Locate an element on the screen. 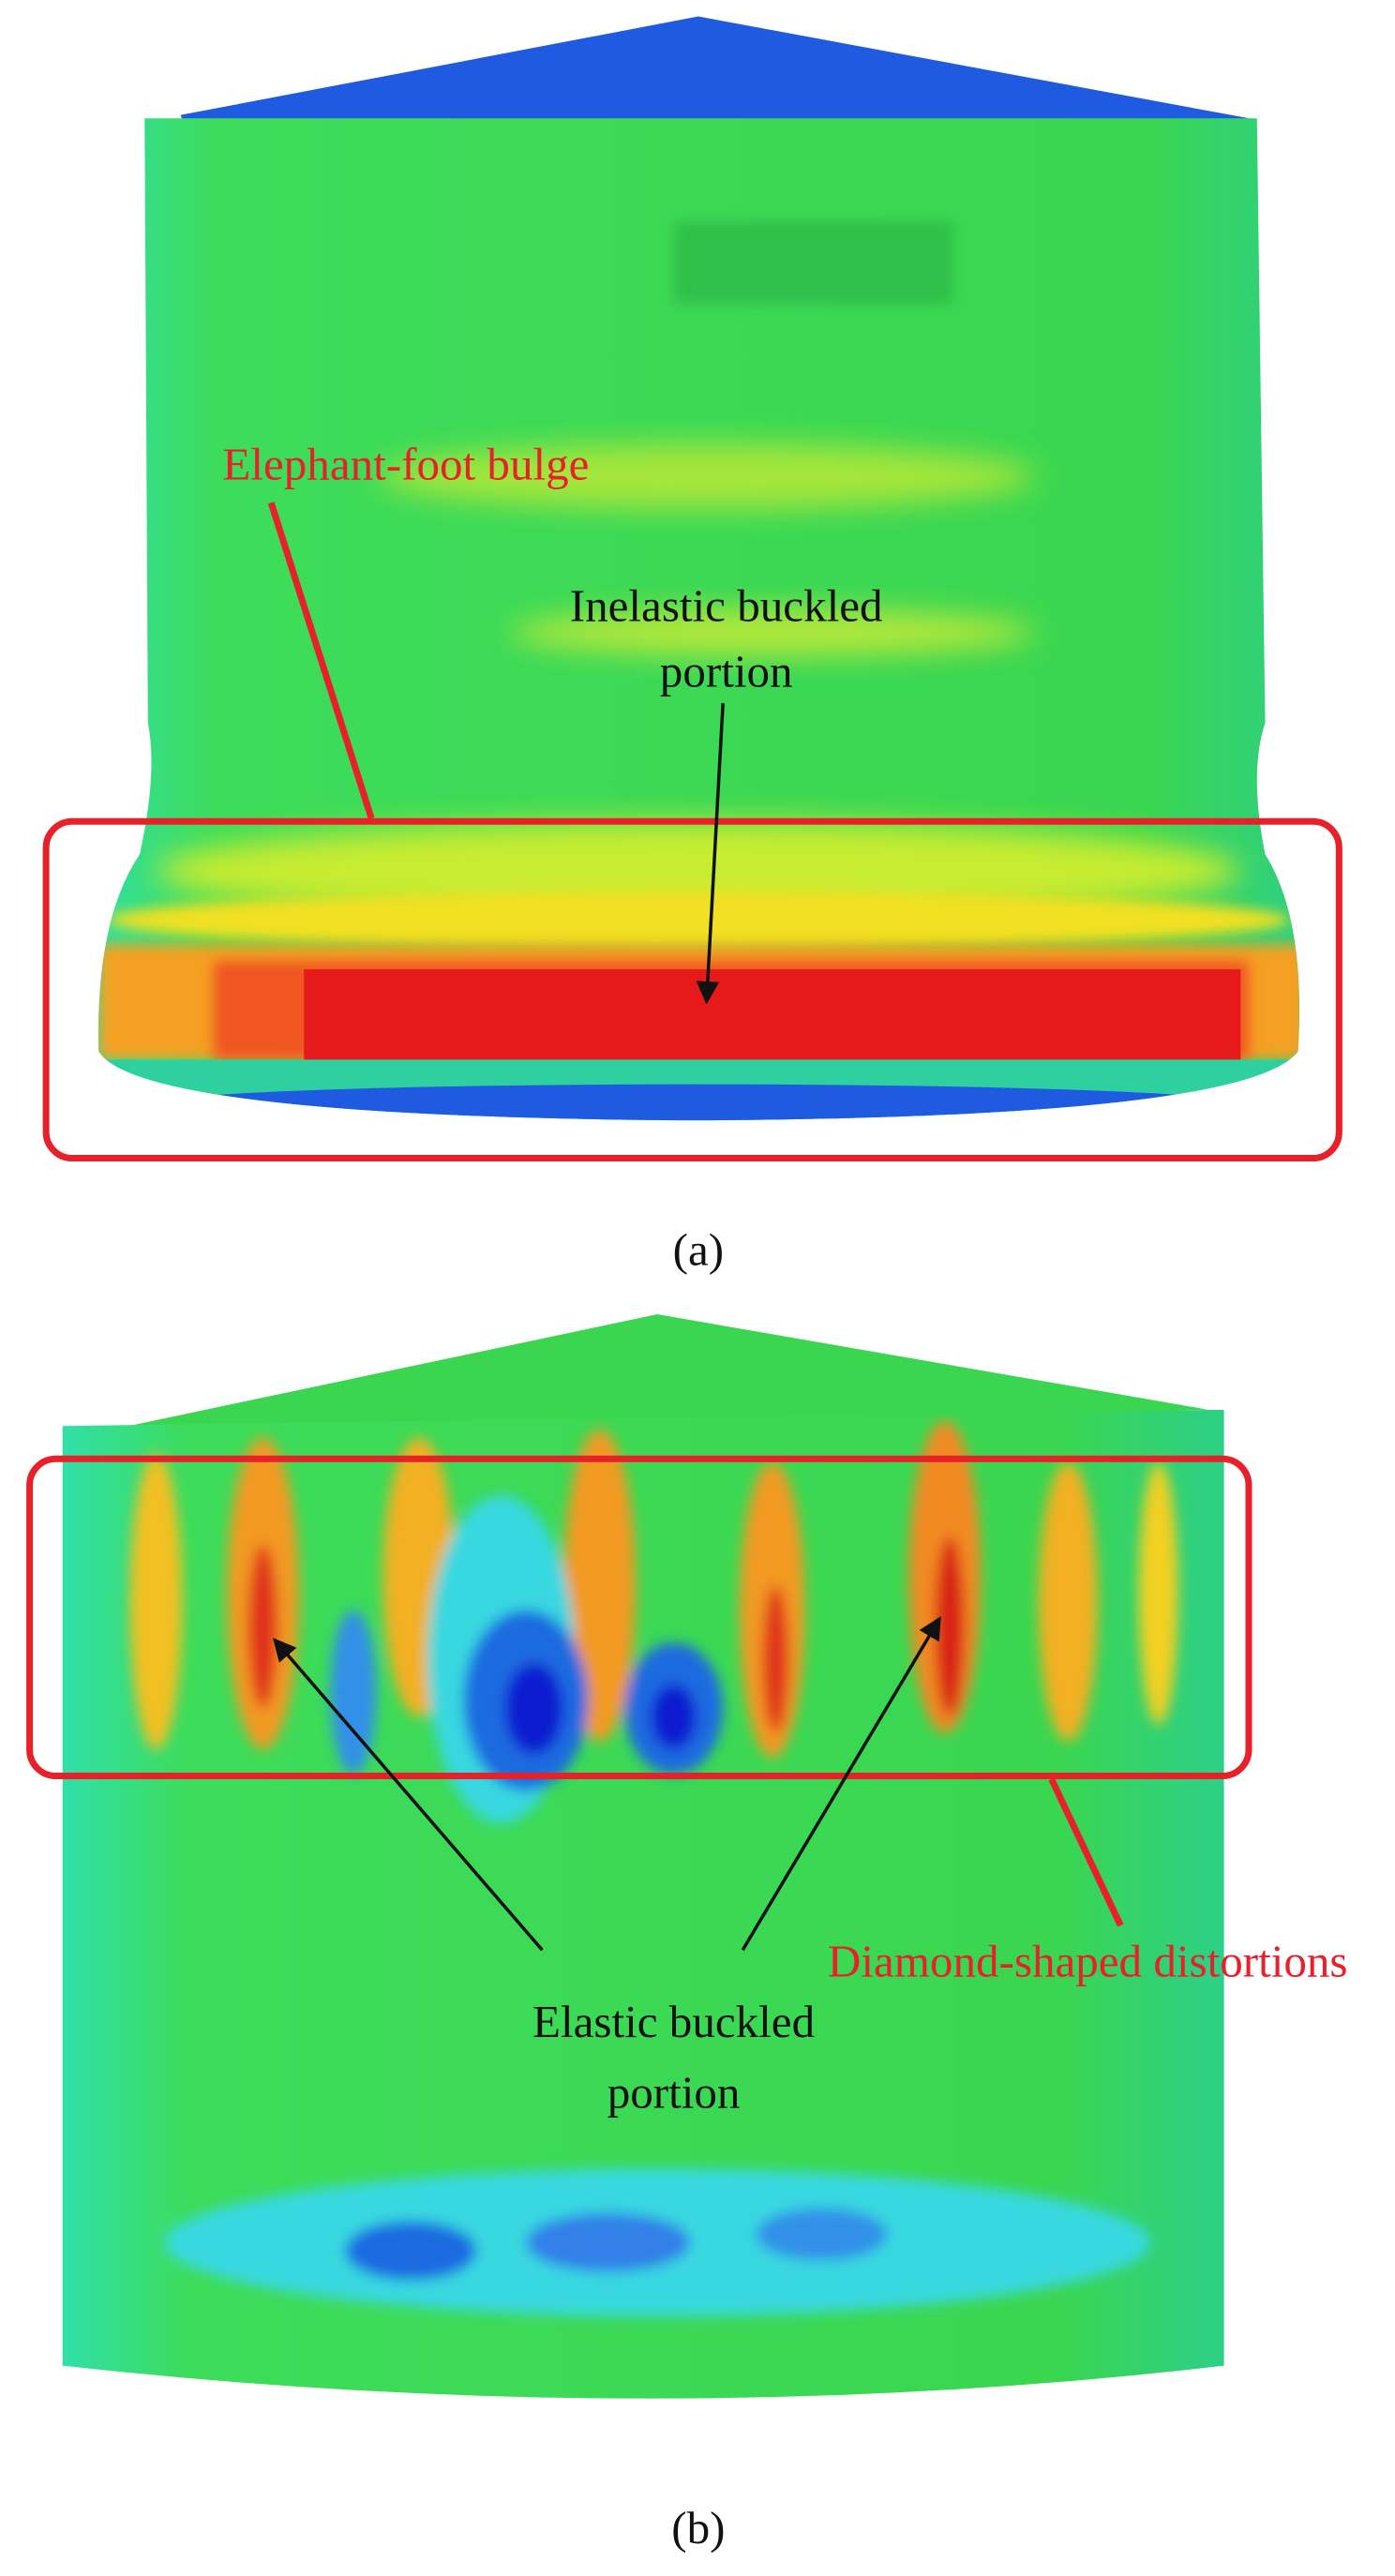 The height and width of the screenshot is (2576, 1395). annotation: Diamond-shaped distortions is located at coordinates (1088, 1960).